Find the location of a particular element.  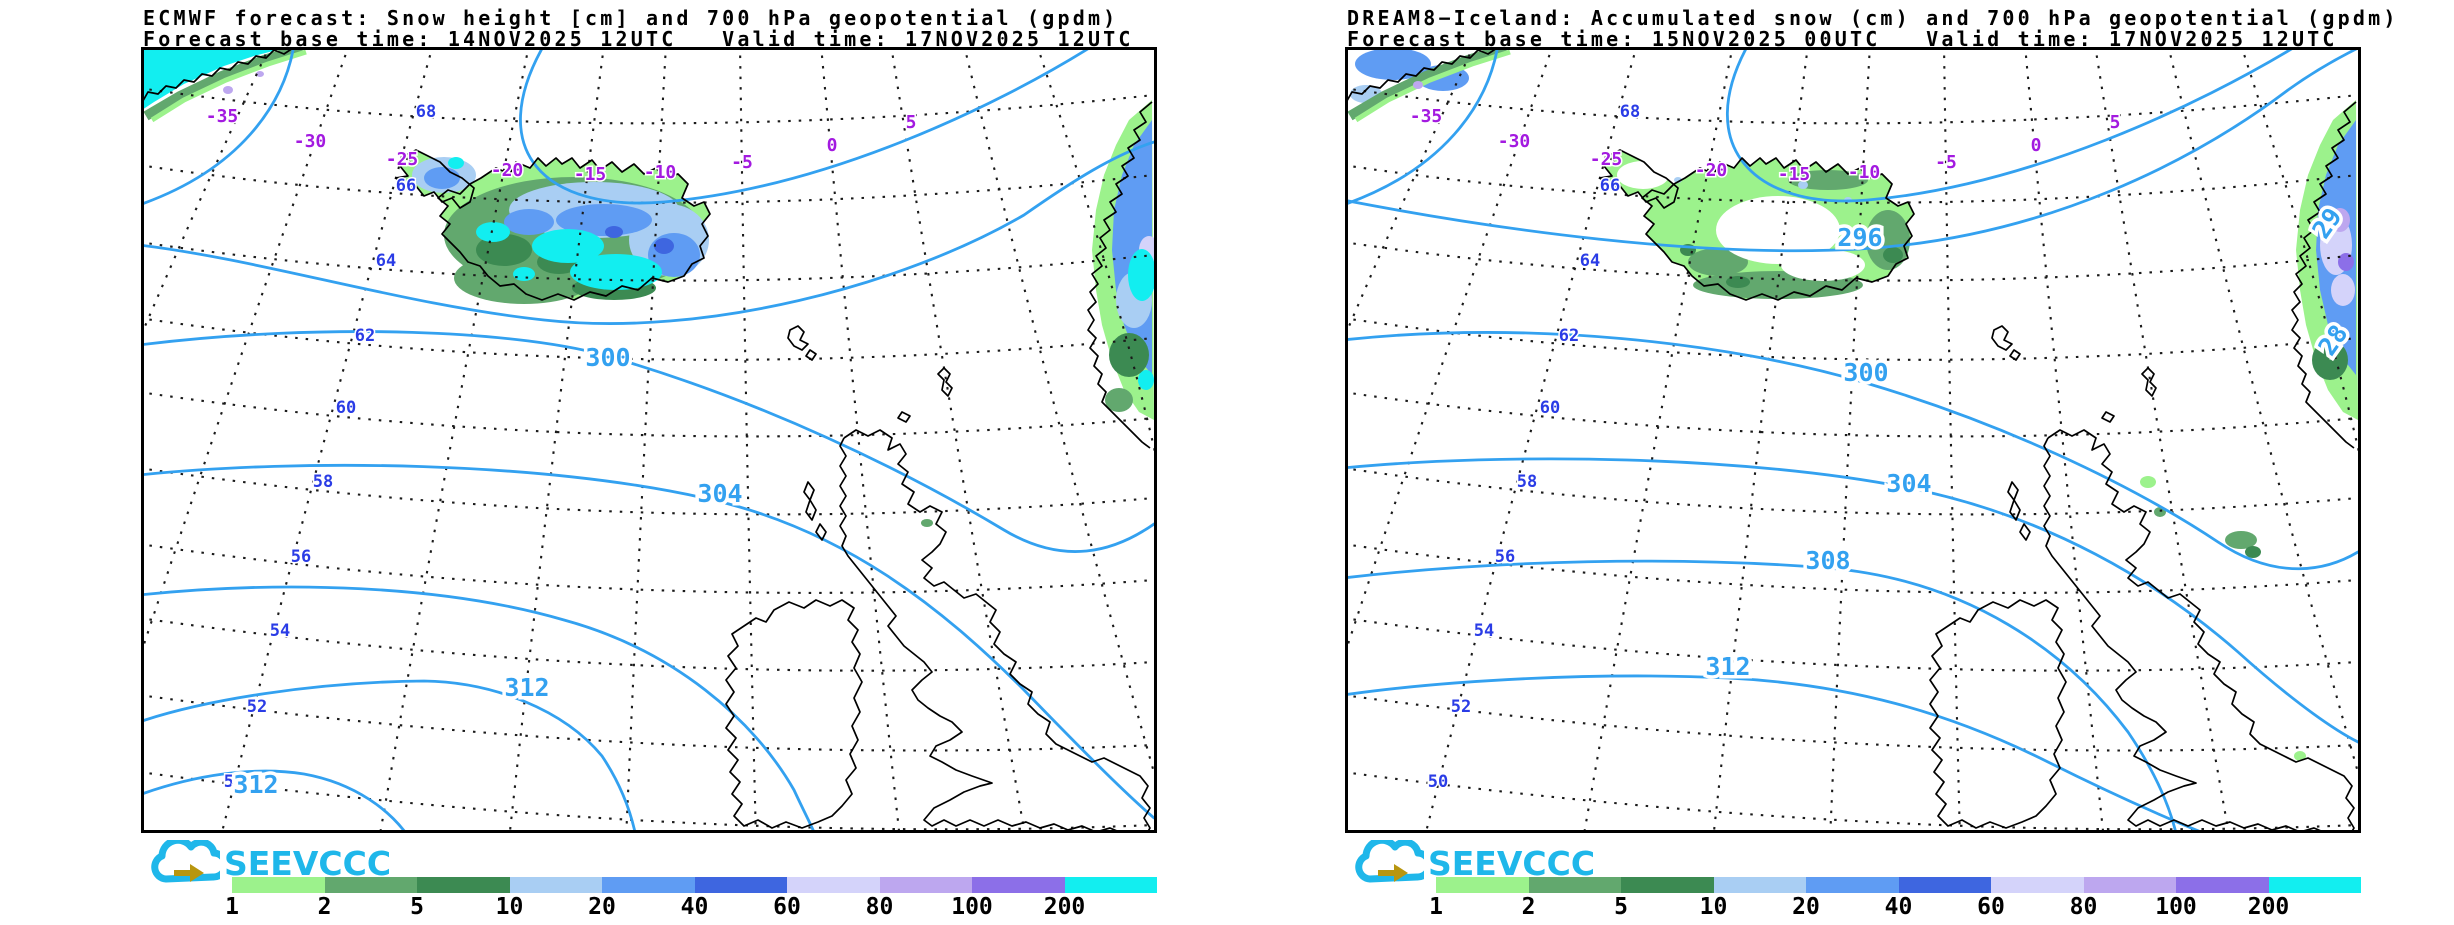

latitude-label: 68 is located at coordinates (1630, 112).